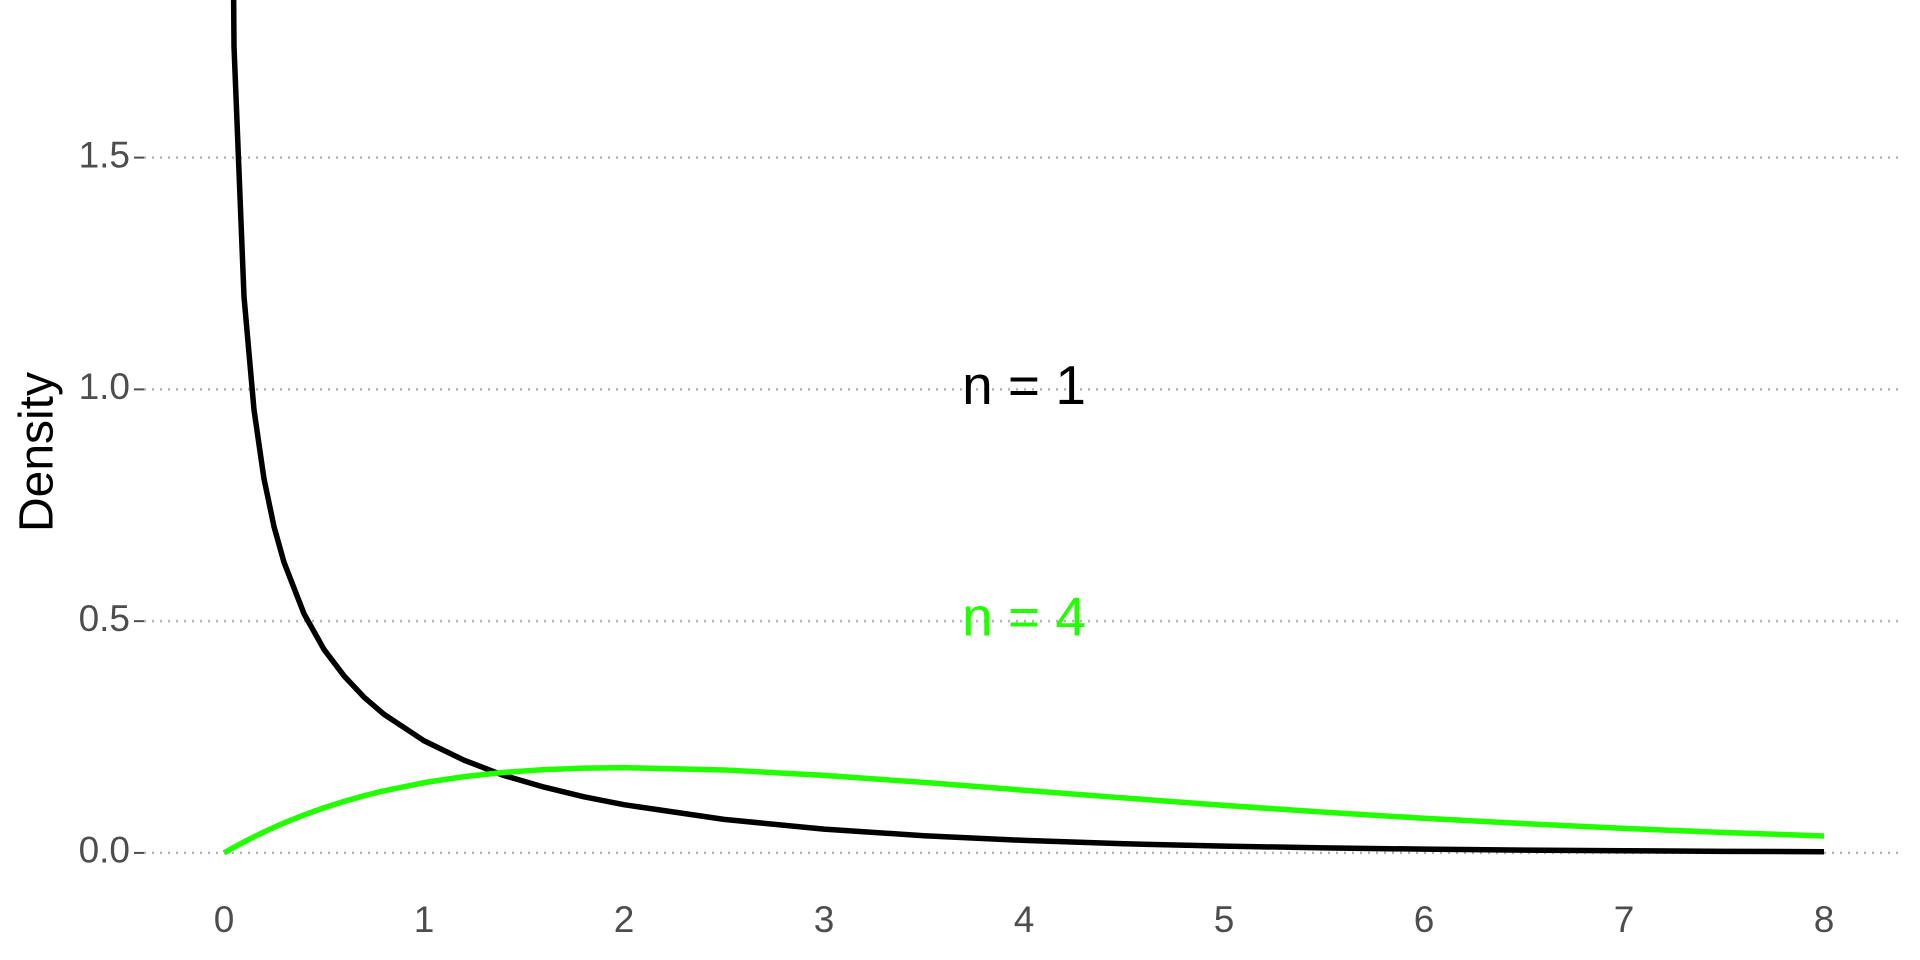 This screenshot has width=1920, height=960. I want to click on y-tick-label: 1.0, so click(104, 386).